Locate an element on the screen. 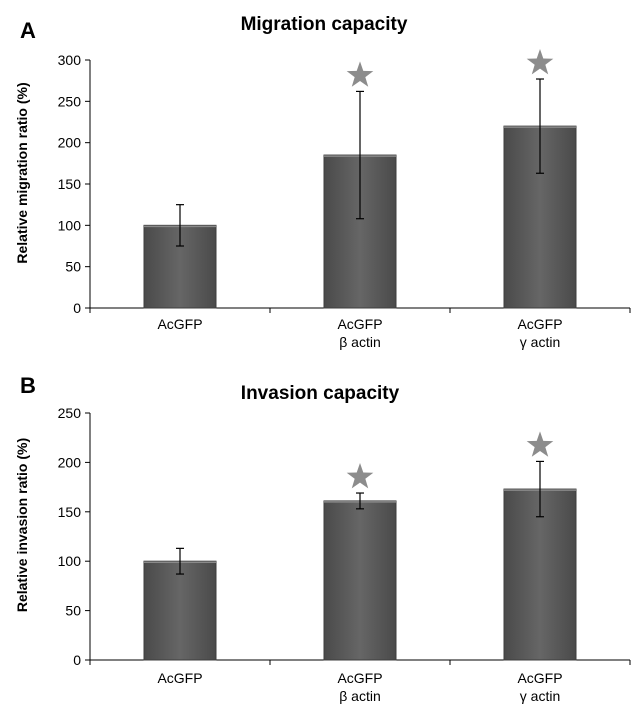 Image resolution: width=636 pixels, height=710 pixels. chart-title-invasion: Invasion capacity is located at coordinates (320, 393).